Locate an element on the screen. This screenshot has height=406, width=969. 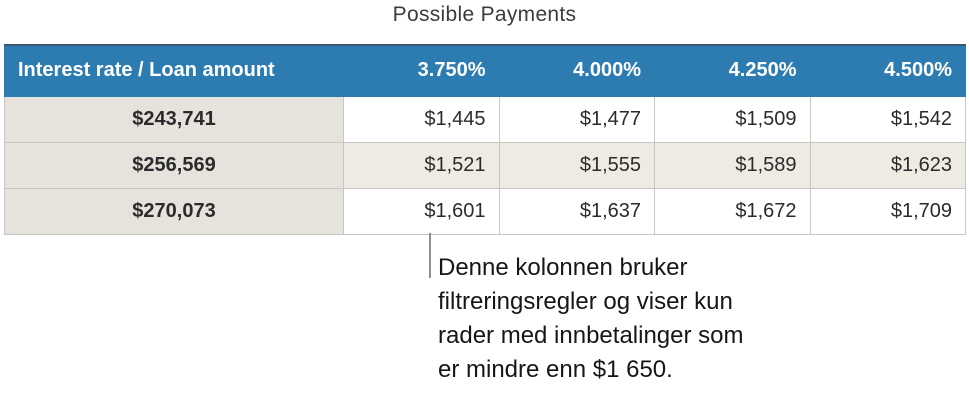
payment-cell: $1,709 is located at coordinates (887, 211).